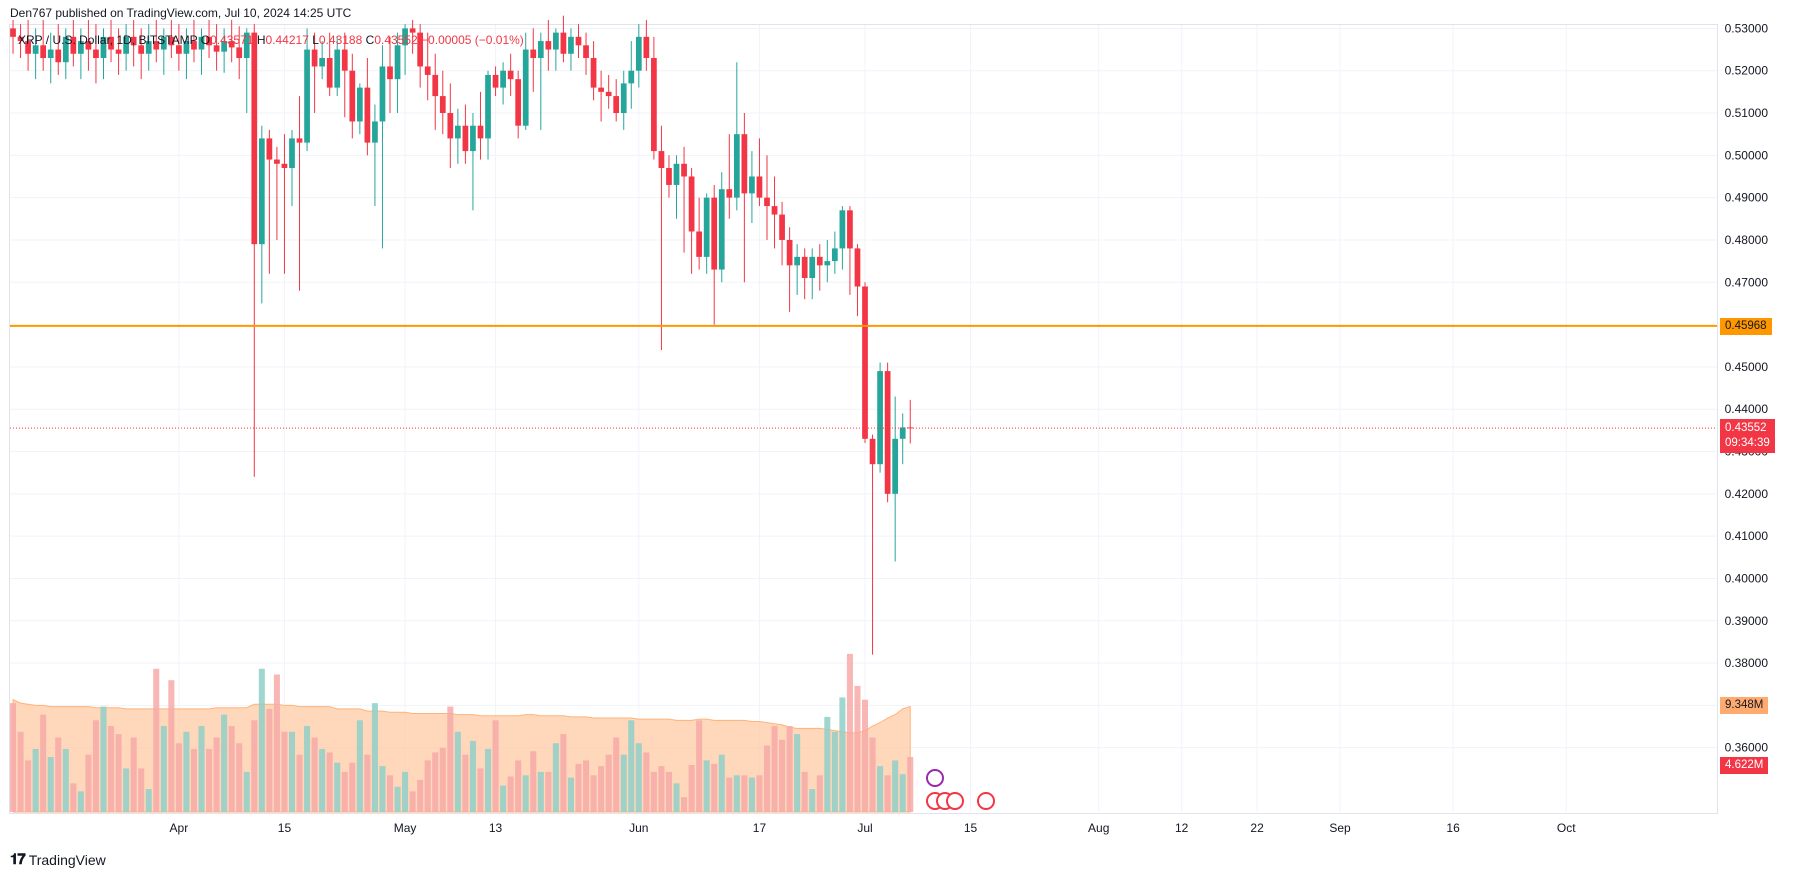  Describe the element at coordinates (1747, 536) in the screenshot. I see `y-tick-label: 0.41000` at that location.